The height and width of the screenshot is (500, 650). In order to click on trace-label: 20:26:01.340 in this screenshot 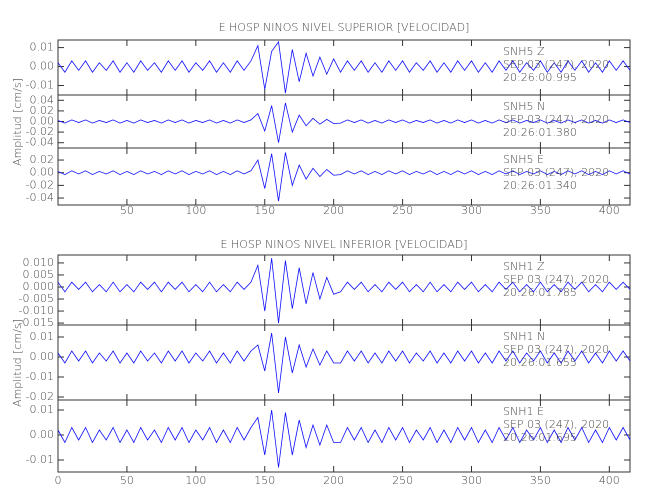, I will do `click(540, 185)`.